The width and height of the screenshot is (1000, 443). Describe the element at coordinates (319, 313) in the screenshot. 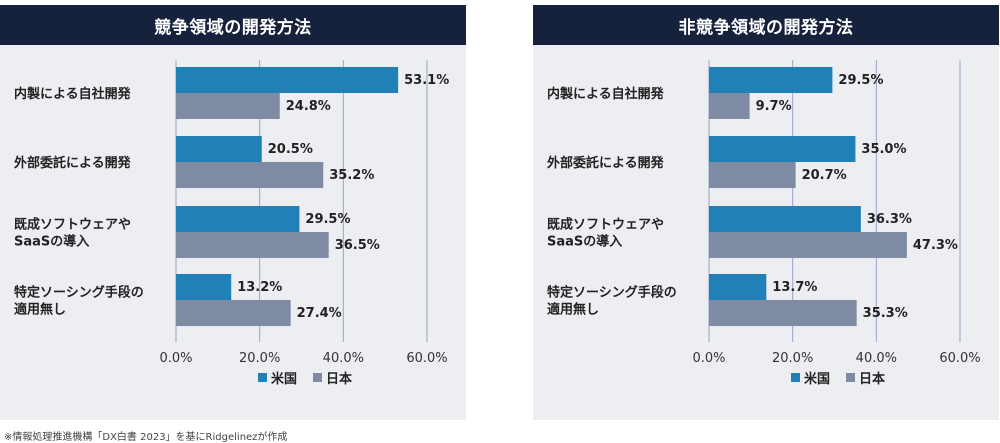

I see `data-label: 27.4%` at that location.